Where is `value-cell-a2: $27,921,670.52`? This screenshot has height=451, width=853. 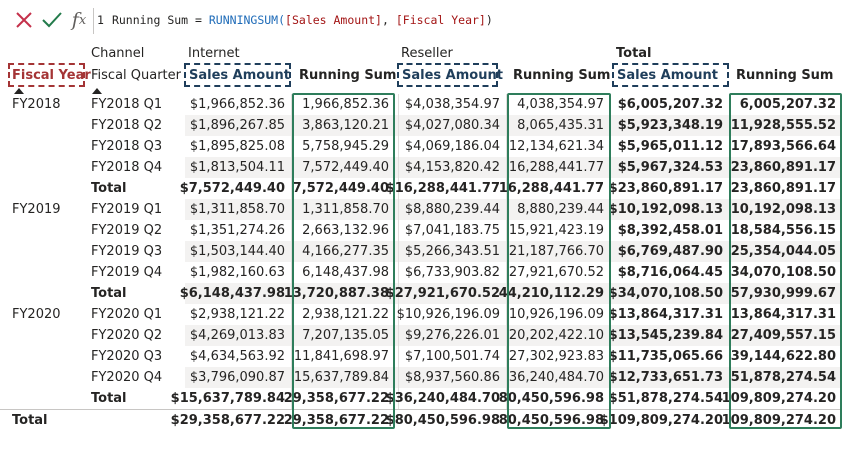
value-cell-a2: $27,921,670.52 is located at coordinates (442, 293).